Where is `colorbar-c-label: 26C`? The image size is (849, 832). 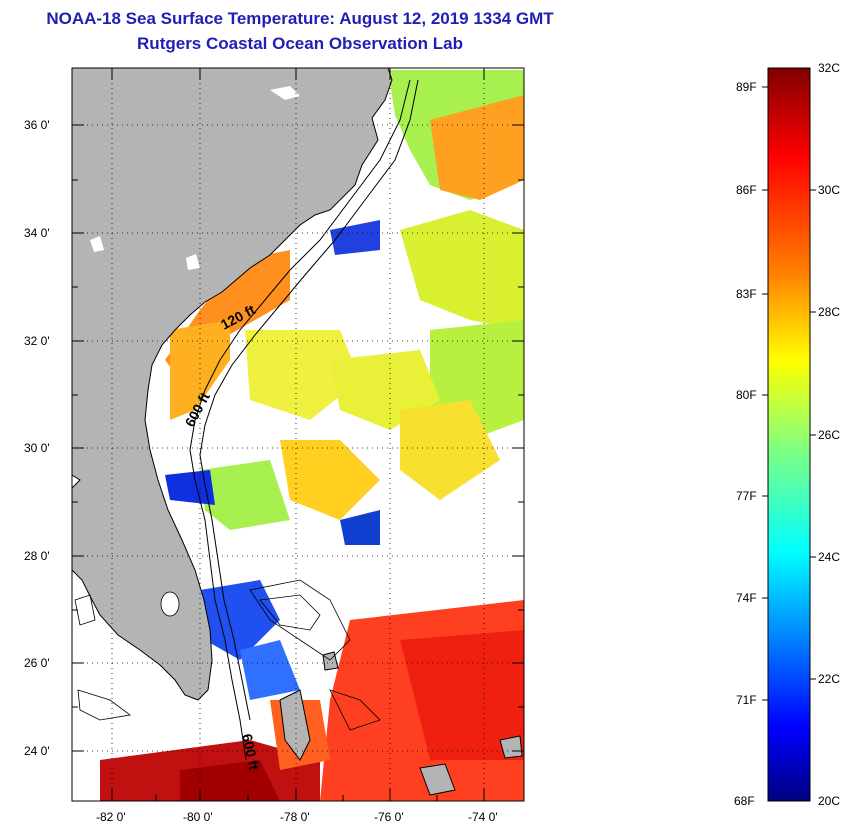
colorbar-c-label: 26C is located at coordinates (829, 435).